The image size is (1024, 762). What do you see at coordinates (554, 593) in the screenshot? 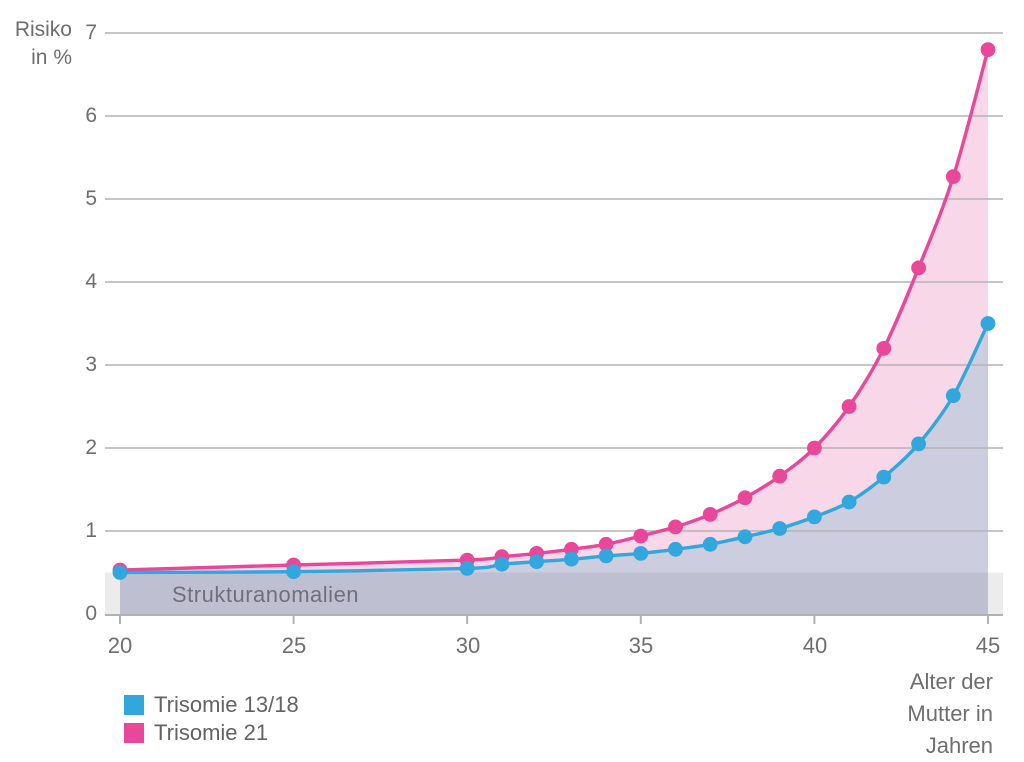
I see `strukturanomalien-band` at bounding box center [554, 593].